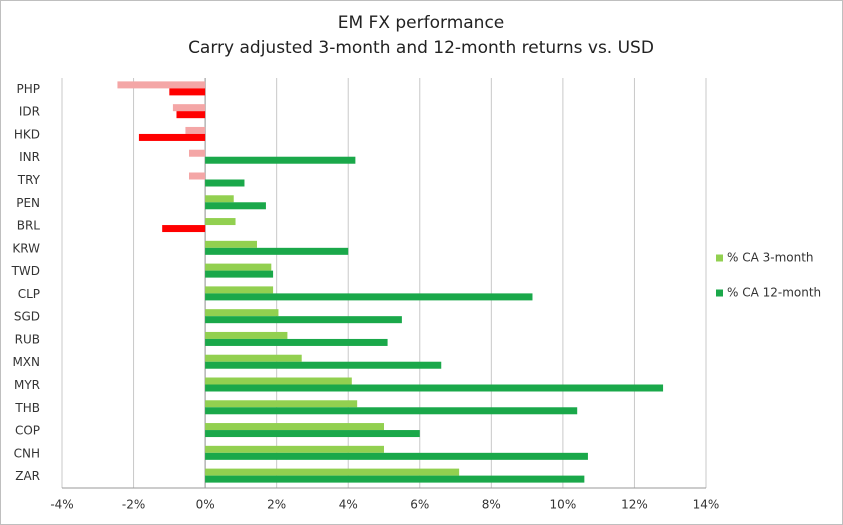  Describe the element at coordinates (27, 431) in the screenshot. I see `y-tick-label: COP` at that location.